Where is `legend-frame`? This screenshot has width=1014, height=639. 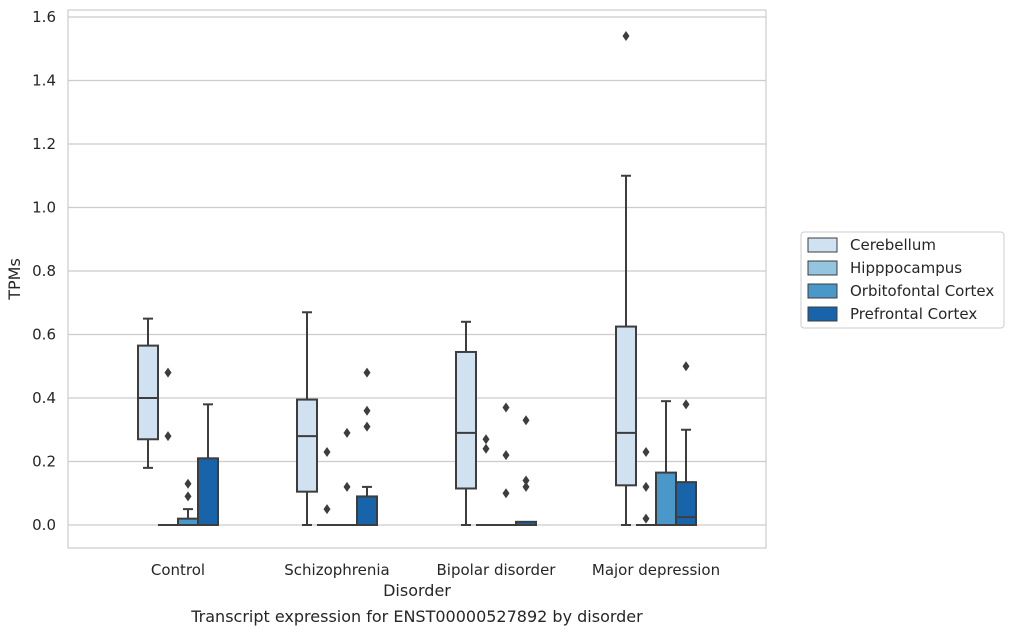 legend-frame is located at coordinates (902, 280).